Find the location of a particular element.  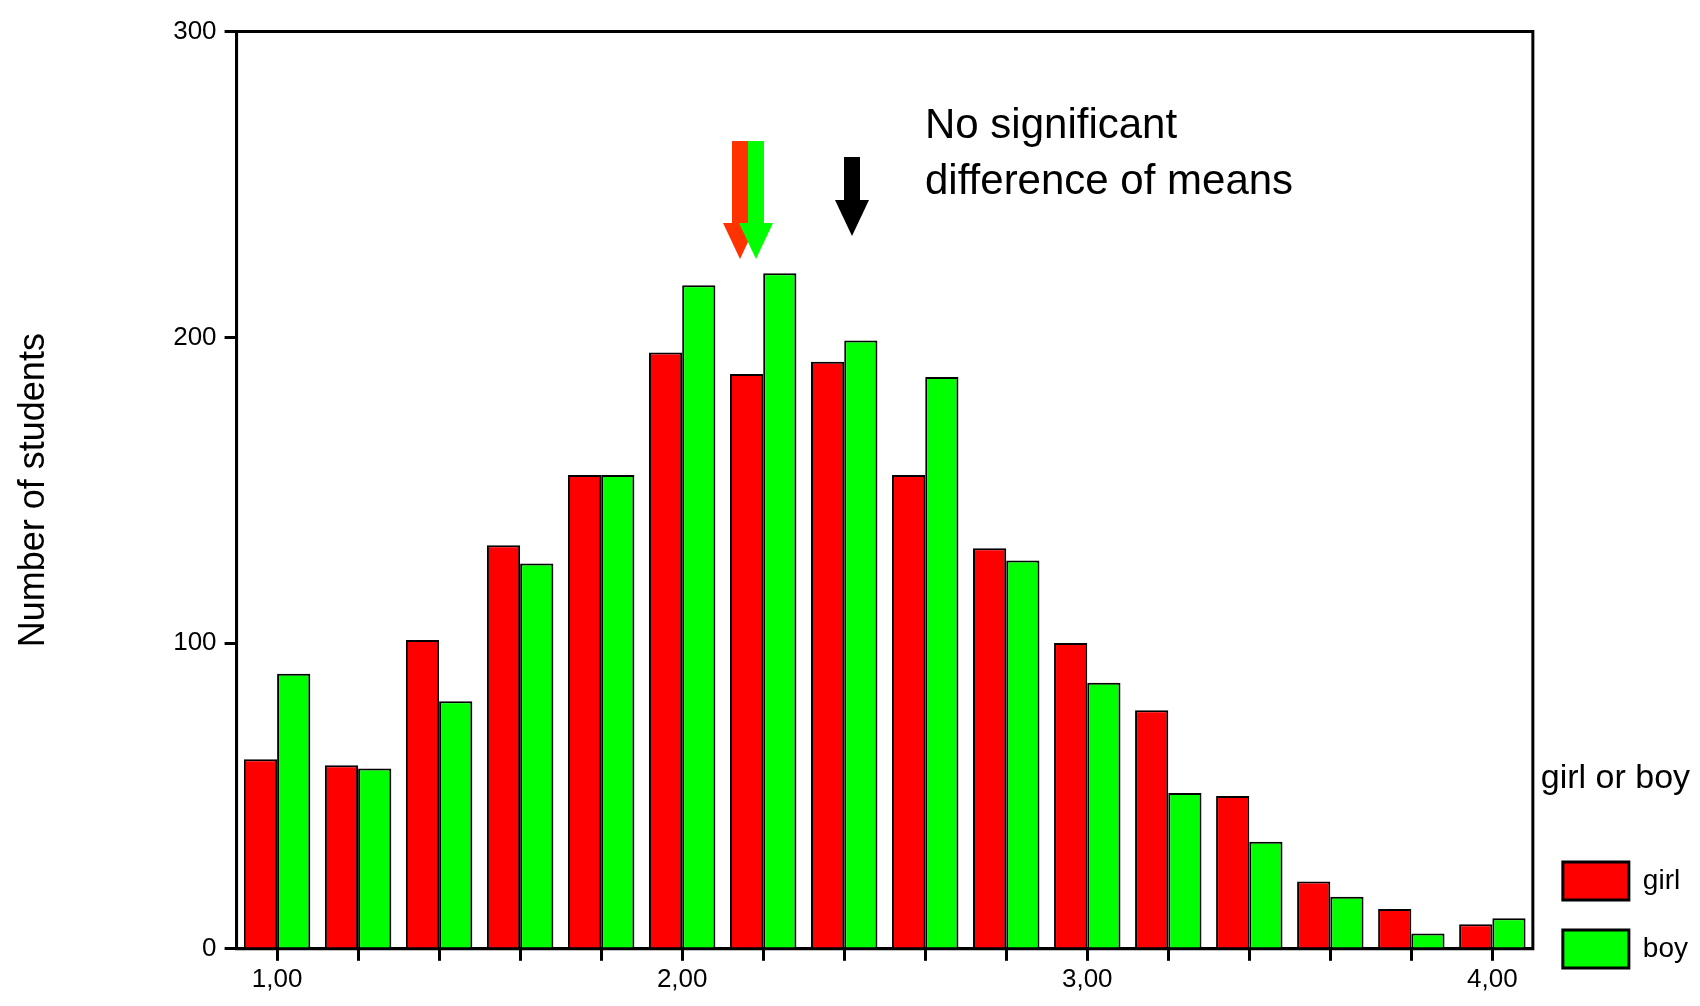

legend-label: boy is located at coordinates (1665, 947).